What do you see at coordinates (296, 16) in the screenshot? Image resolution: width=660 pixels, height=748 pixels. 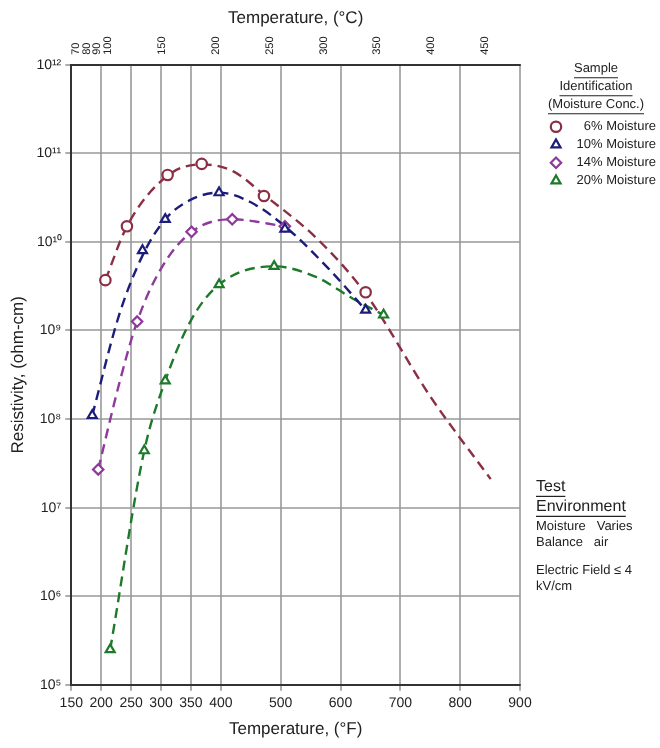 I see `x2-axis-title: Temperature, (°C)` at bounding box center [296, 16].